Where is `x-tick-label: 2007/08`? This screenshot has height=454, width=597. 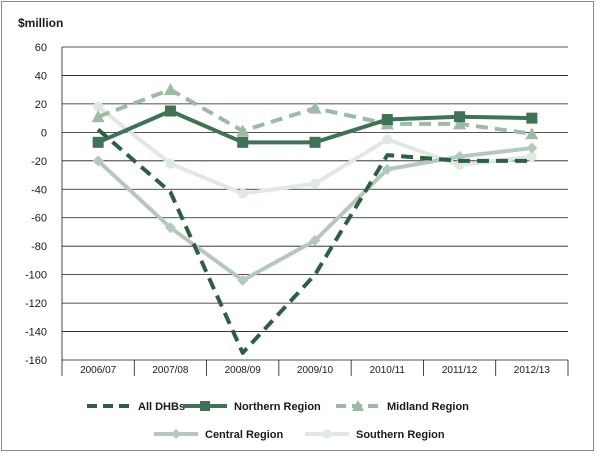
x-tick-label: 2007/08 is located at coordinates (170, 370).